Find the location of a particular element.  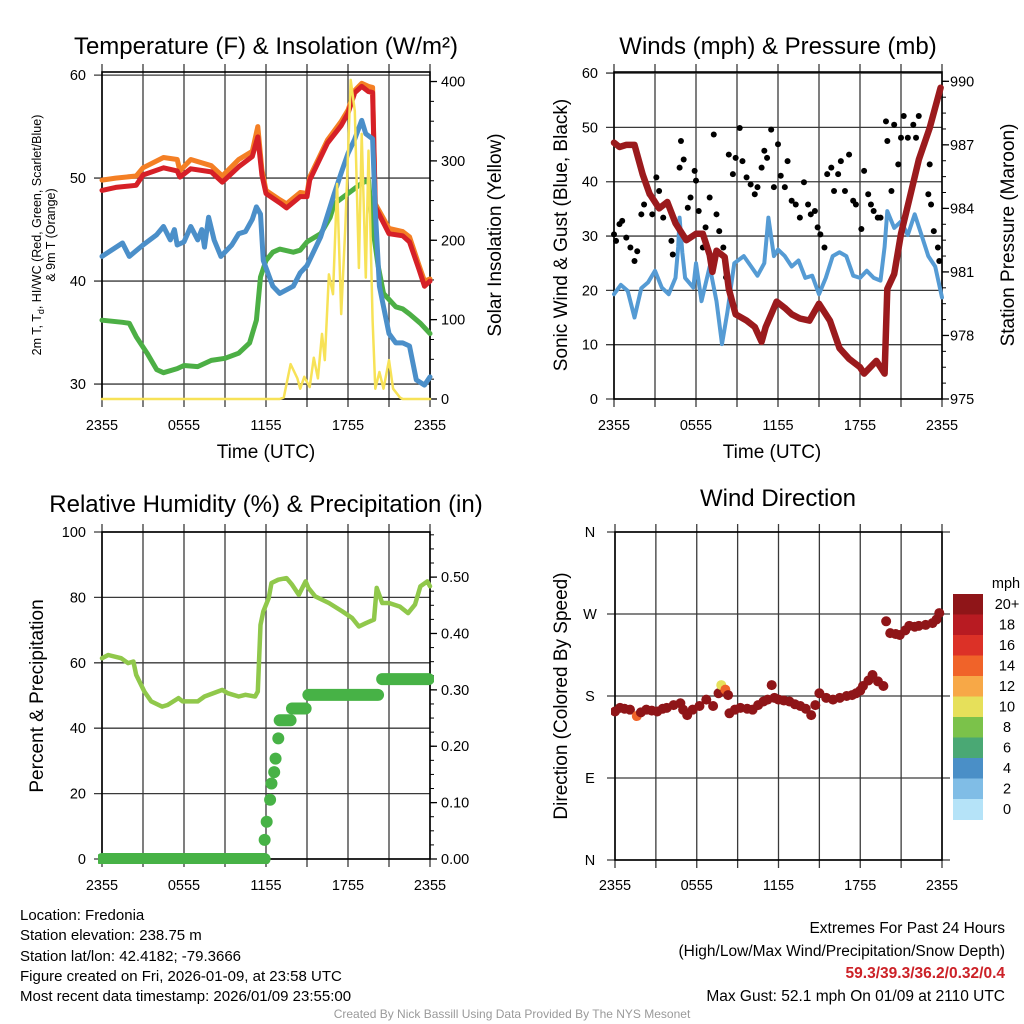

2m-t-line is located at coordinates (266, 186).